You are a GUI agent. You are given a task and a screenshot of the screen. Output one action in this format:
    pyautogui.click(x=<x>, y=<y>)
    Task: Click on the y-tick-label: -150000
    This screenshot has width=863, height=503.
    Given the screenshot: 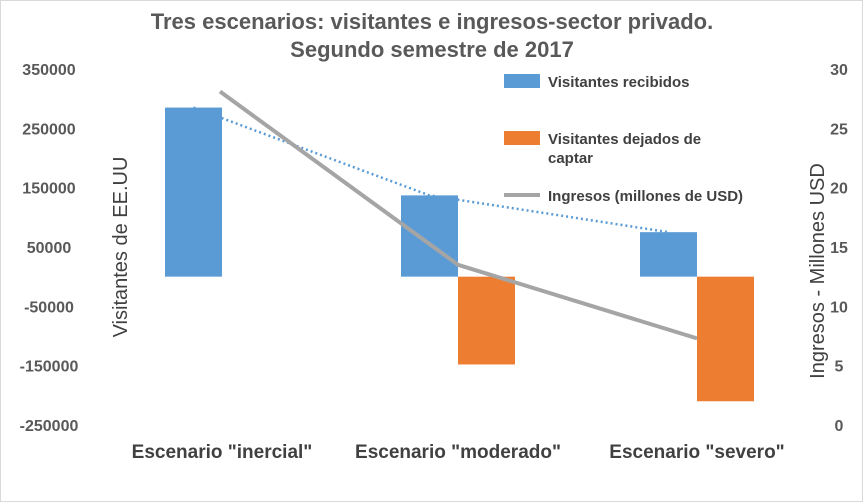 What is the action you would take?
    pyautogui.click(x=49, y=367)
    